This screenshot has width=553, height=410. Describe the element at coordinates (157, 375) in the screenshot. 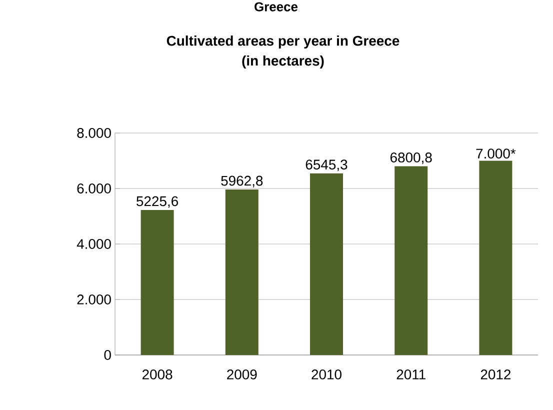

I see `x-tick-label: 2008` at that location.